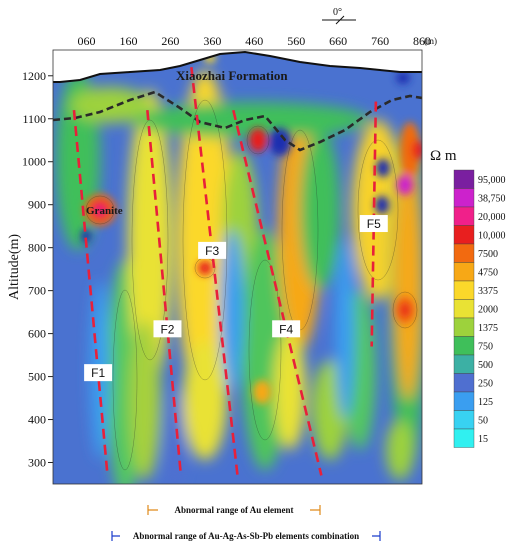 The image size is (512, 550). What do you see at coordinates (483, 439) in the screenshot?
I see `colorbar-label: 15` at bounding box center [483, 439].